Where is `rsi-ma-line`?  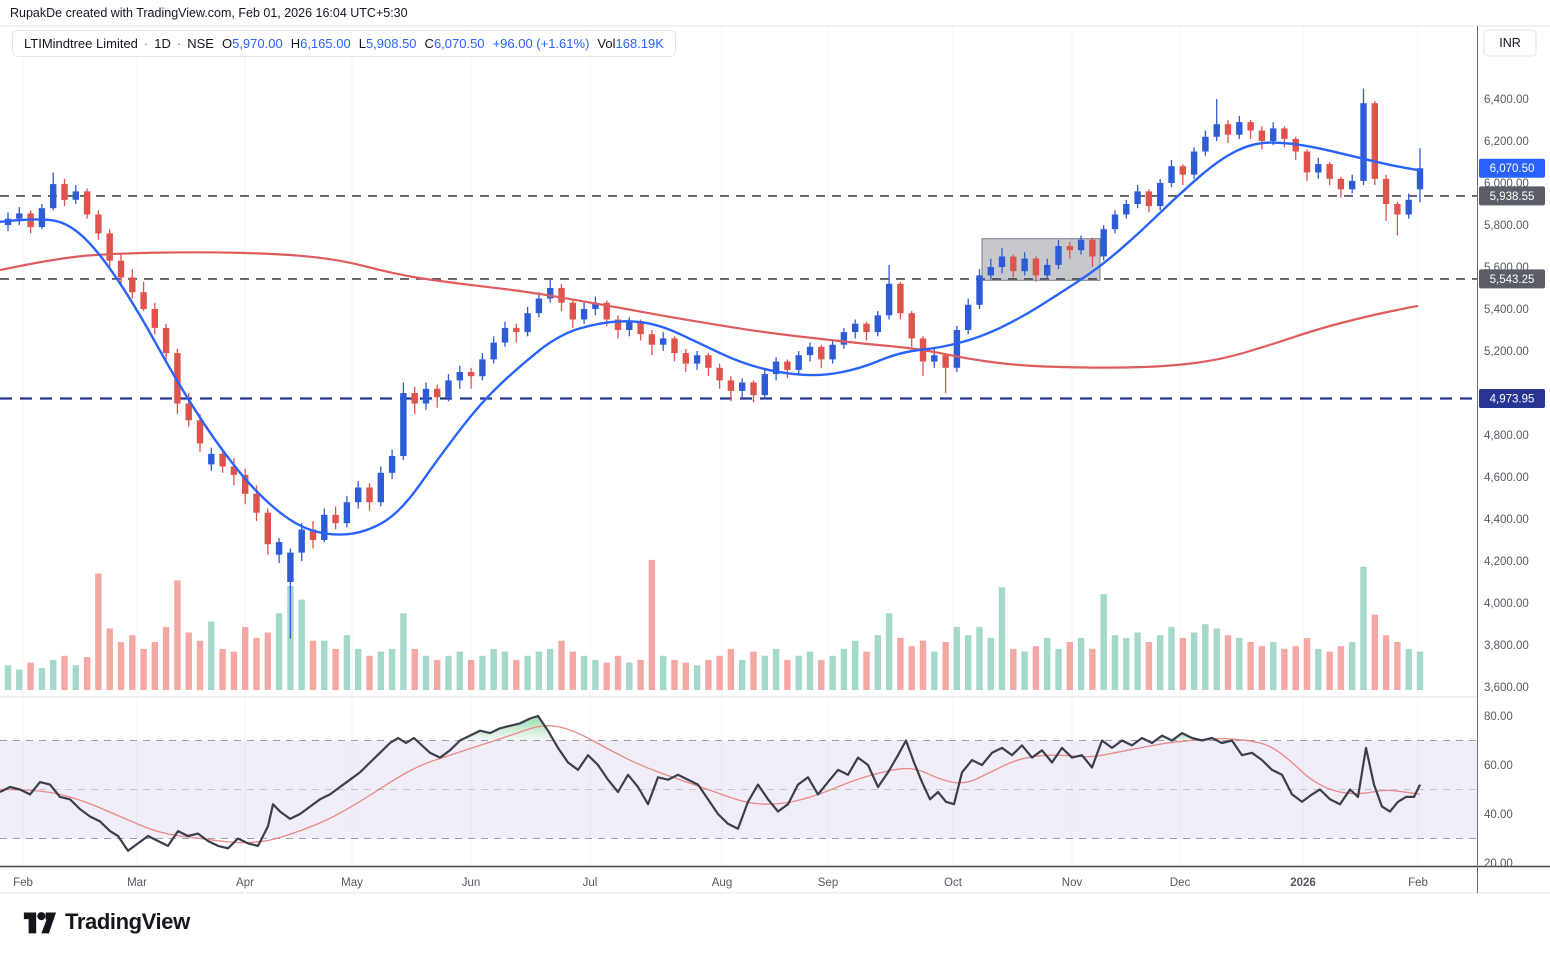
rsi-ma-line is located at coordinates (710, 784).